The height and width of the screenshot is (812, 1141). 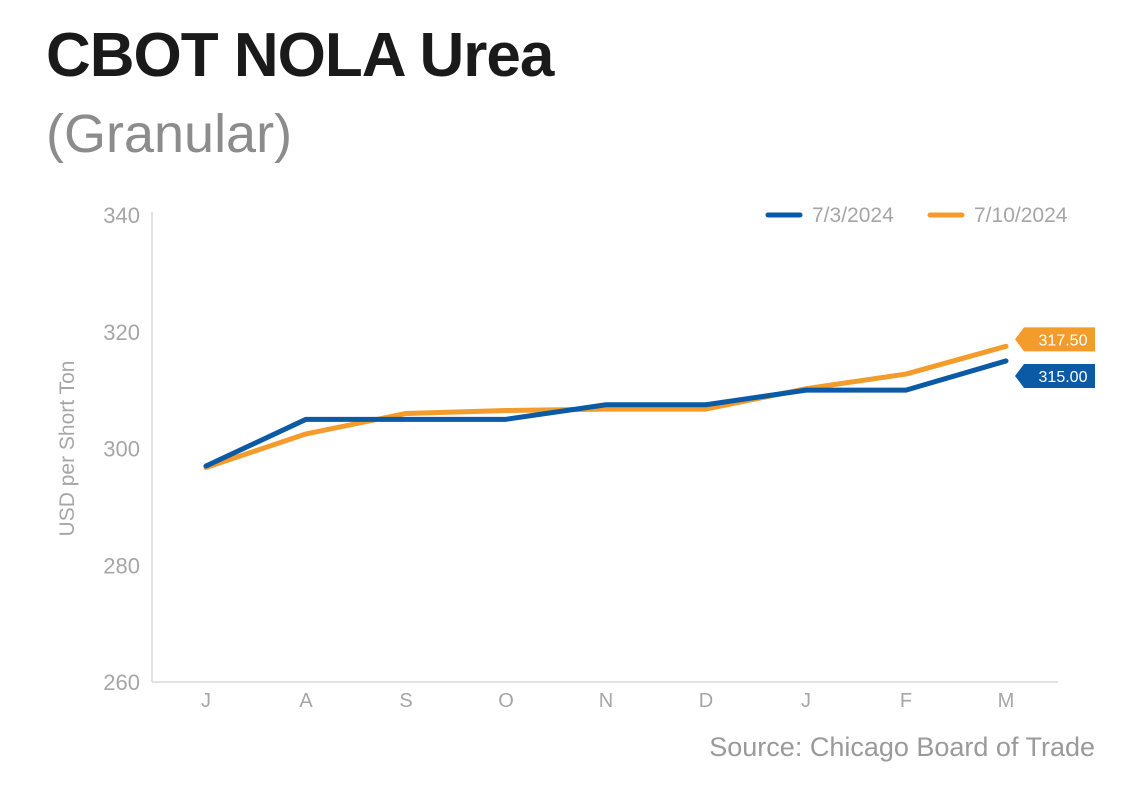 What do you see at coordinates (121, 449) in the screenshot?
I see `y-tick-label: 300` at bounding box center [121, 449].